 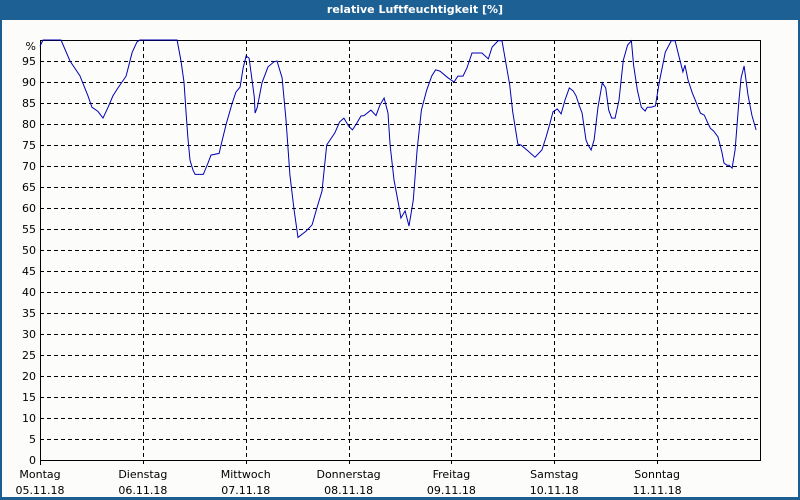 I want to click on y-tick-label: 65, so click(x=29, y=187).